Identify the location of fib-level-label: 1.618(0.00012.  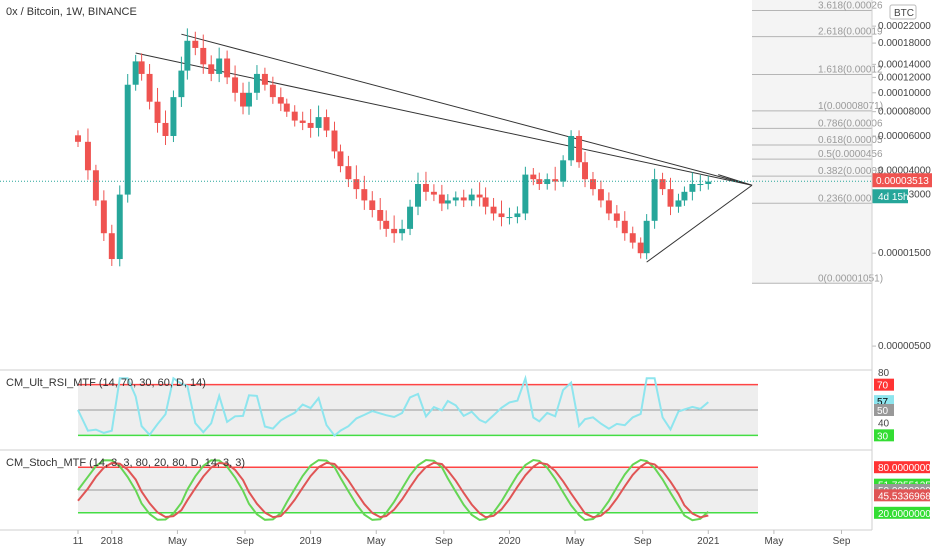
(850, 70).